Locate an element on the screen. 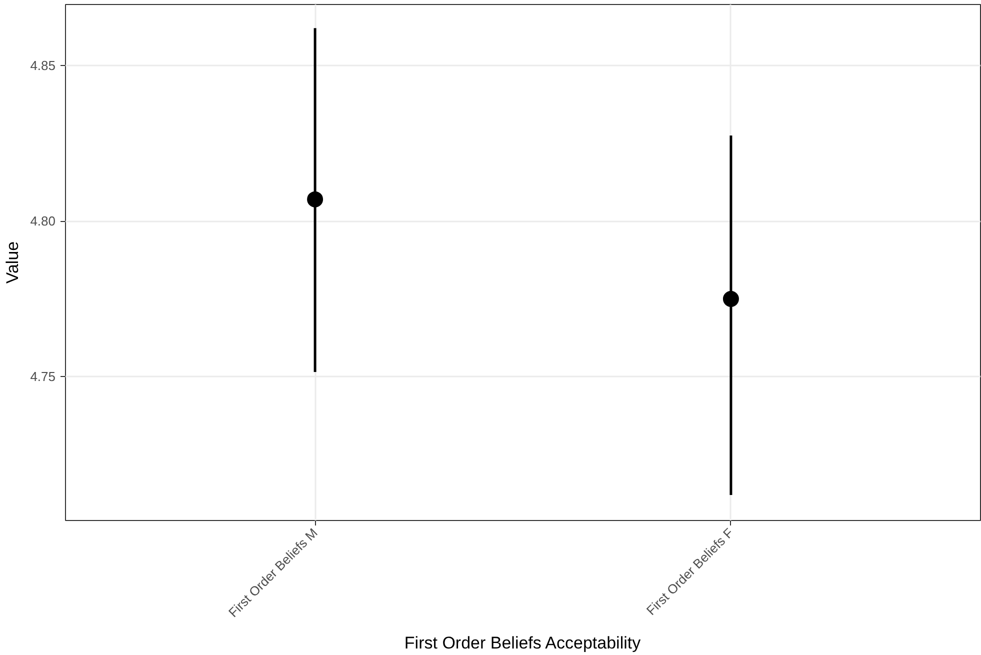  y-tick-label: 4.85 is located at coordinates (43, 65).